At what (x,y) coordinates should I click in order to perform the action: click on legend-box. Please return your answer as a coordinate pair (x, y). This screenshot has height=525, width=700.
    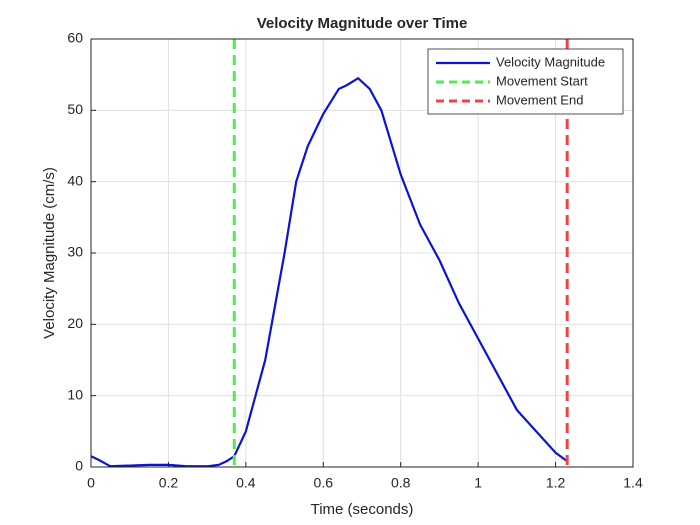
    Looking at the image, I should click on (525, 81).